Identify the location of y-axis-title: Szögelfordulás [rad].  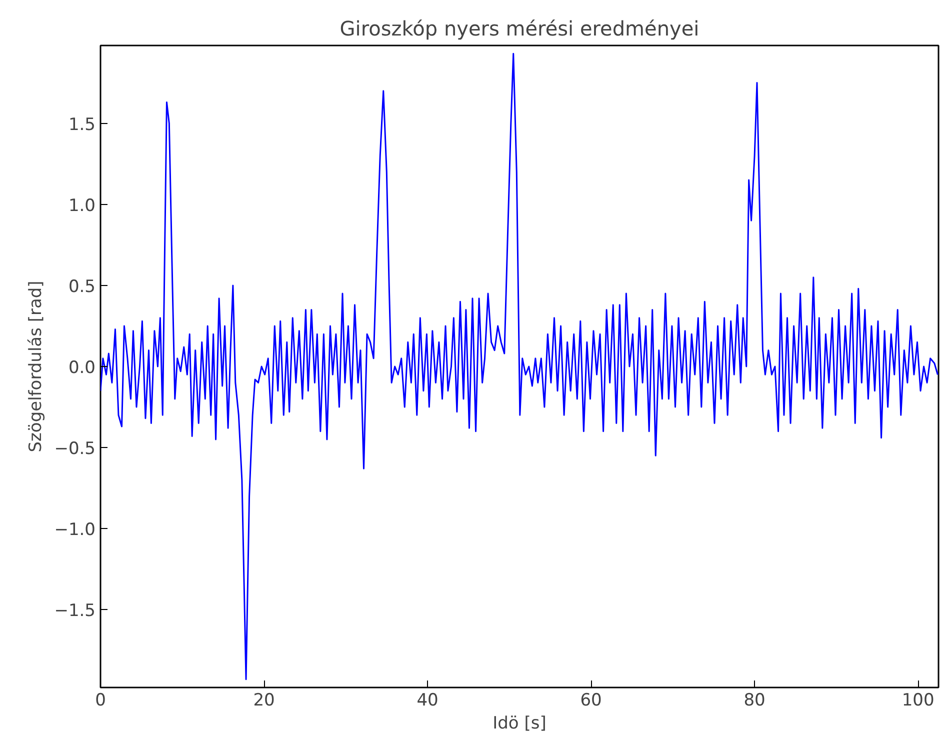
(36, 366).